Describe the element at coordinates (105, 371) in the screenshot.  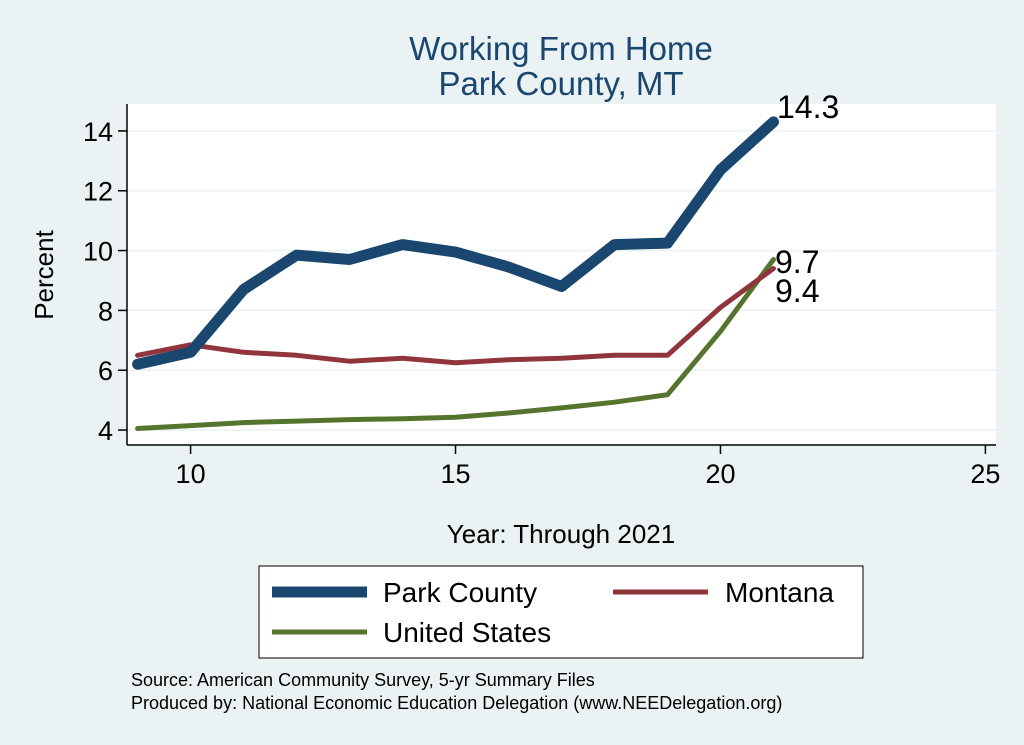
I see `y-tick-label: 6` at that location.